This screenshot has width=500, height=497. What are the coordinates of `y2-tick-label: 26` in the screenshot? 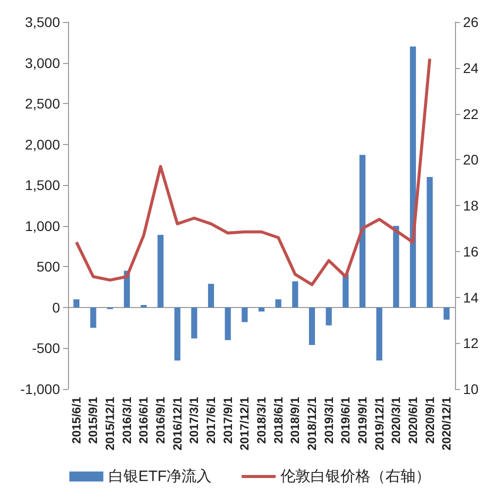 It's located at (471, 22).